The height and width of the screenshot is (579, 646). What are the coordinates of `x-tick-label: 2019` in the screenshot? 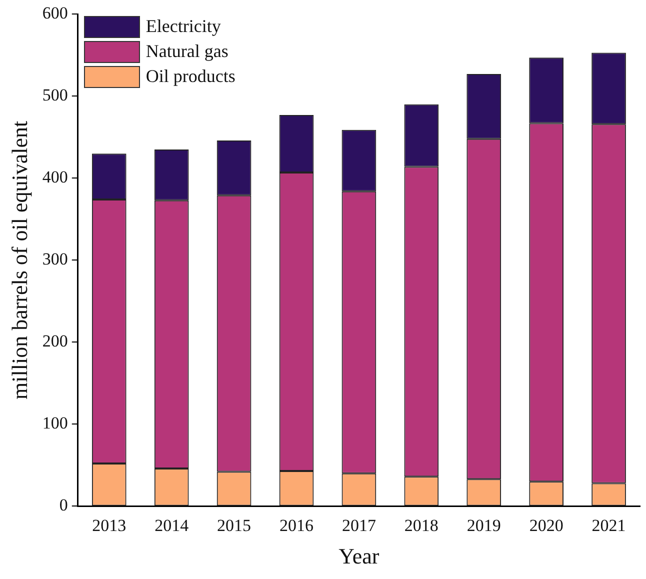 It's located at (483, 525).